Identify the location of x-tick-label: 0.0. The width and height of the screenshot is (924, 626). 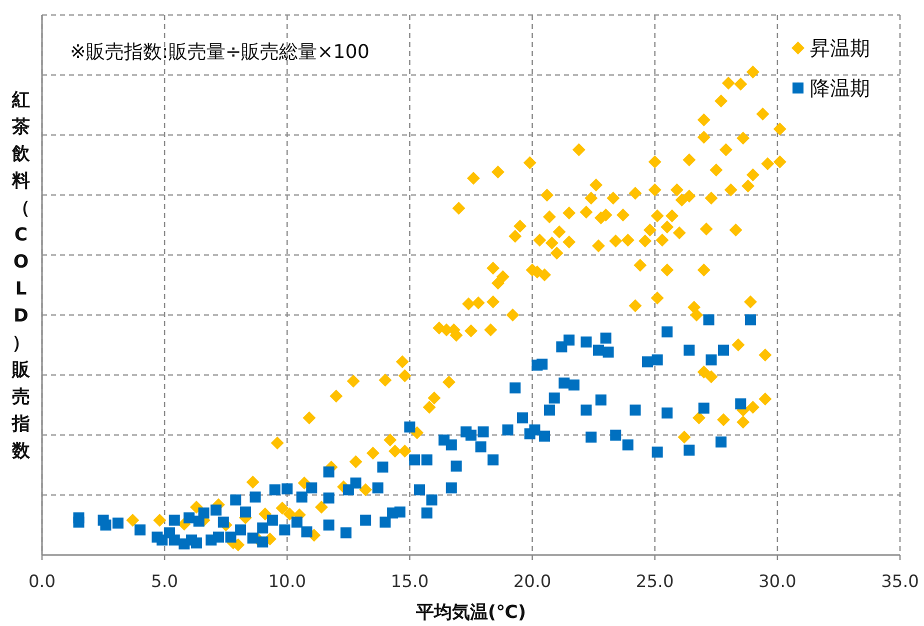
(42, 582).